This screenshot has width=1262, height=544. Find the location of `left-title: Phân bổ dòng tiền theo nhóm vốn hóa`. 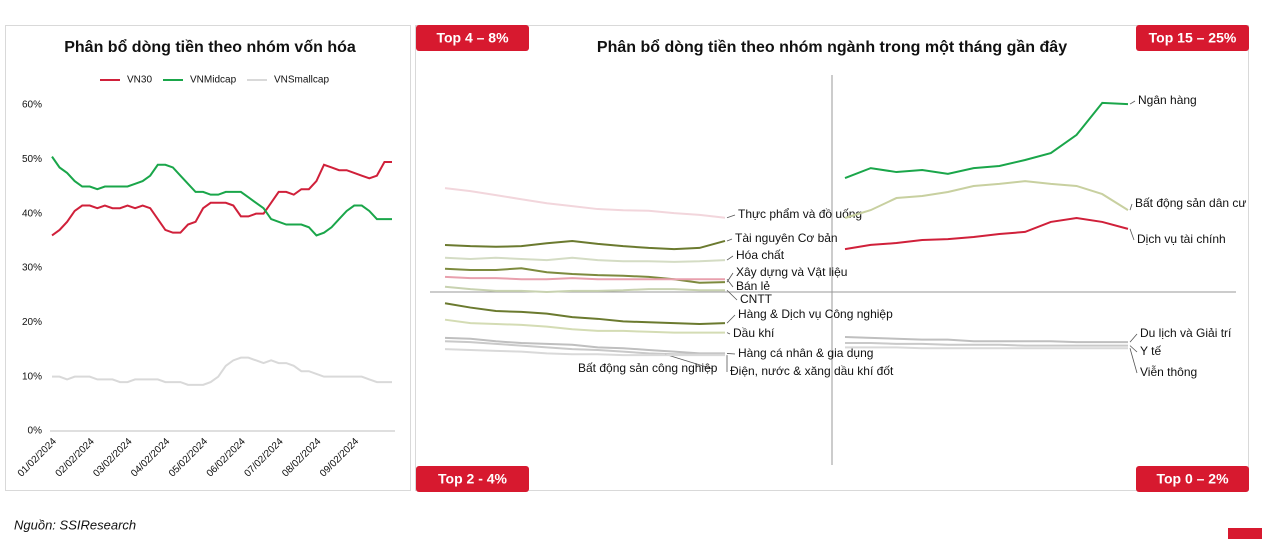

left-title: Phân bổ dòng tiền theo nhóm vốn hóa is located at coordinates (210, 47).